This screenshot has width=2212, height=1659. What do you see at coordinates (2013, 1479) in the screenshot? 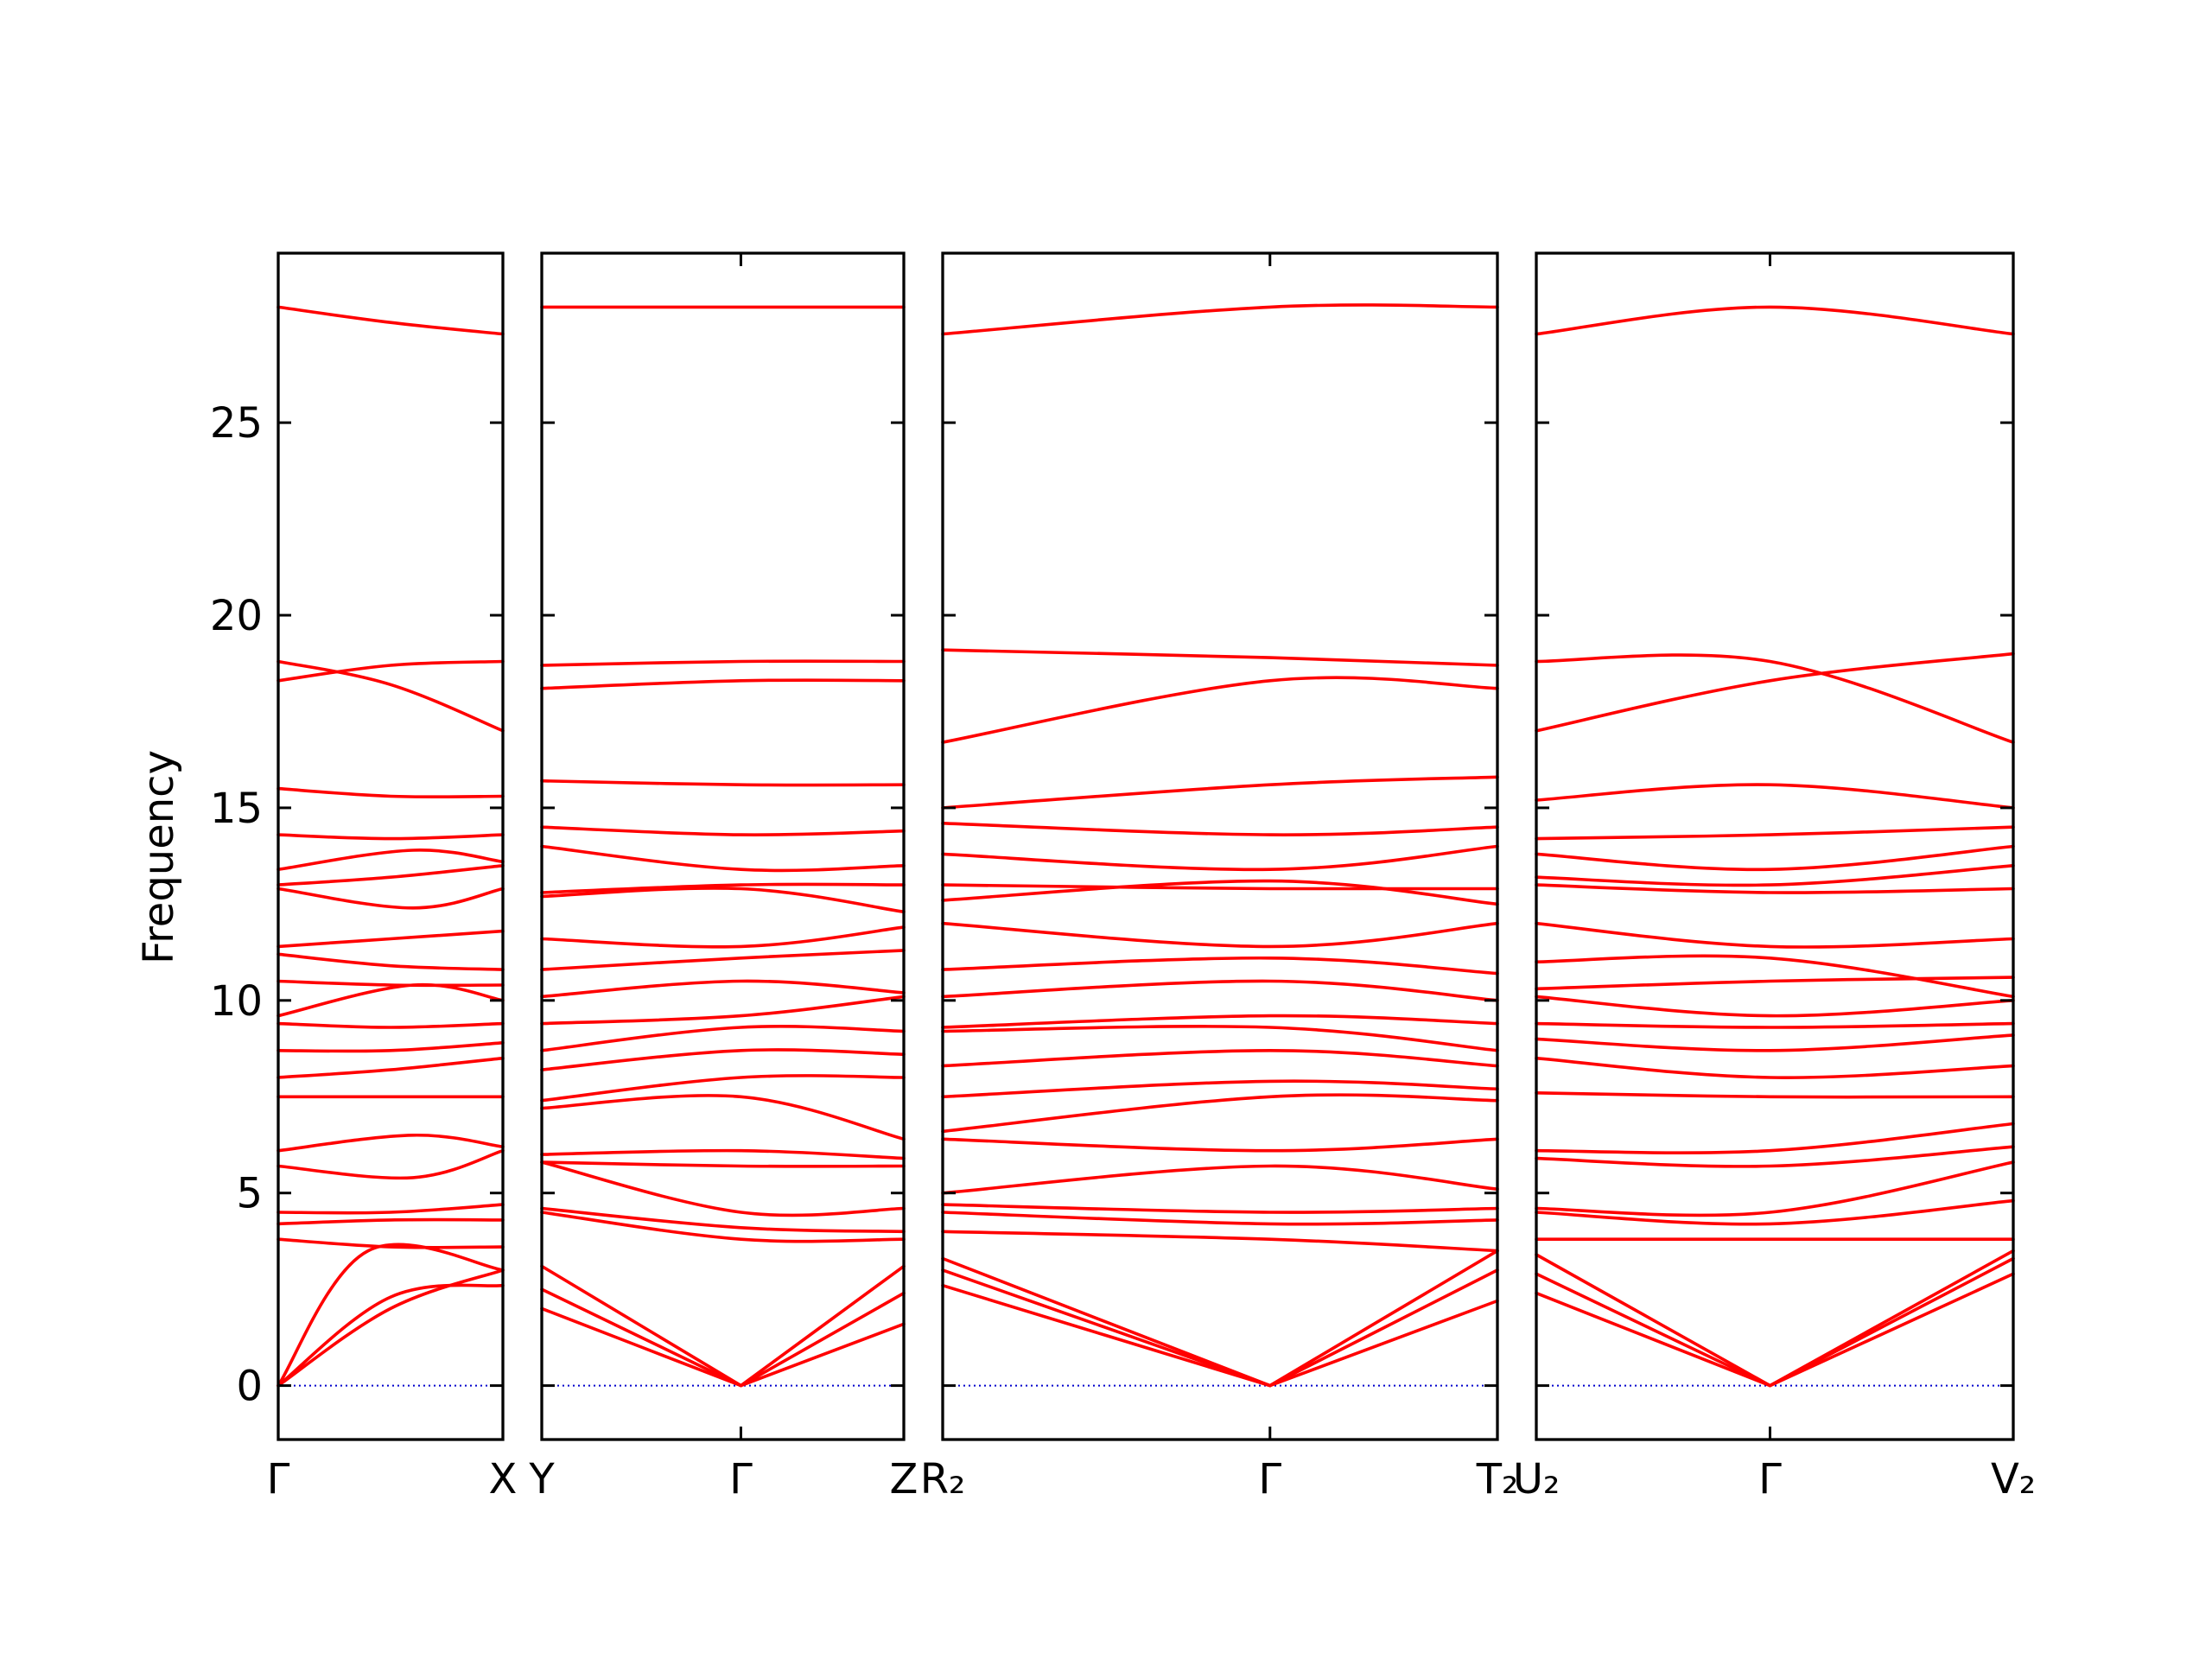
I see `x-tick-label: V₂` at bounding box center [2013, 1479].